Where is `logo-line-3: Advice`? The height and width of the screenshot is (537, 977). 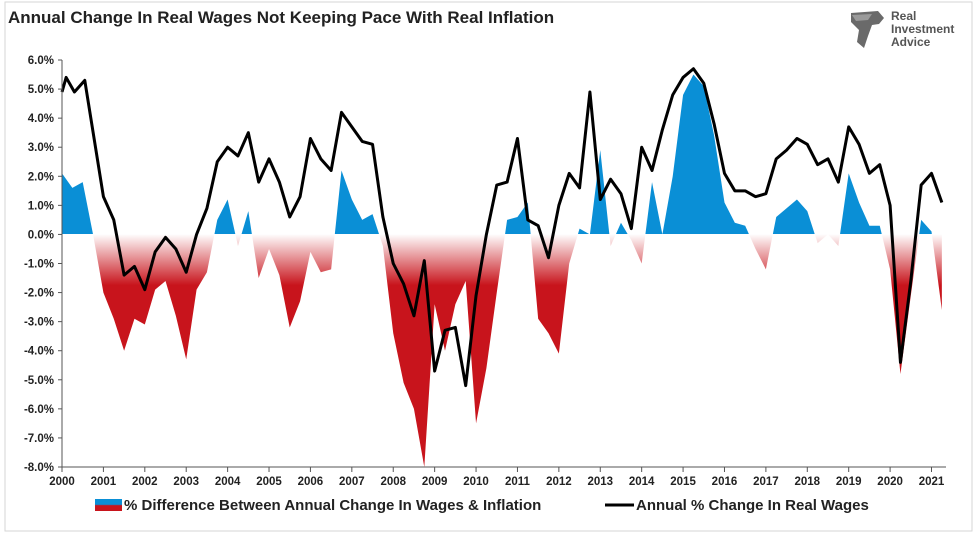
logo-line-3: Advice is located at coordinates (911, 42).